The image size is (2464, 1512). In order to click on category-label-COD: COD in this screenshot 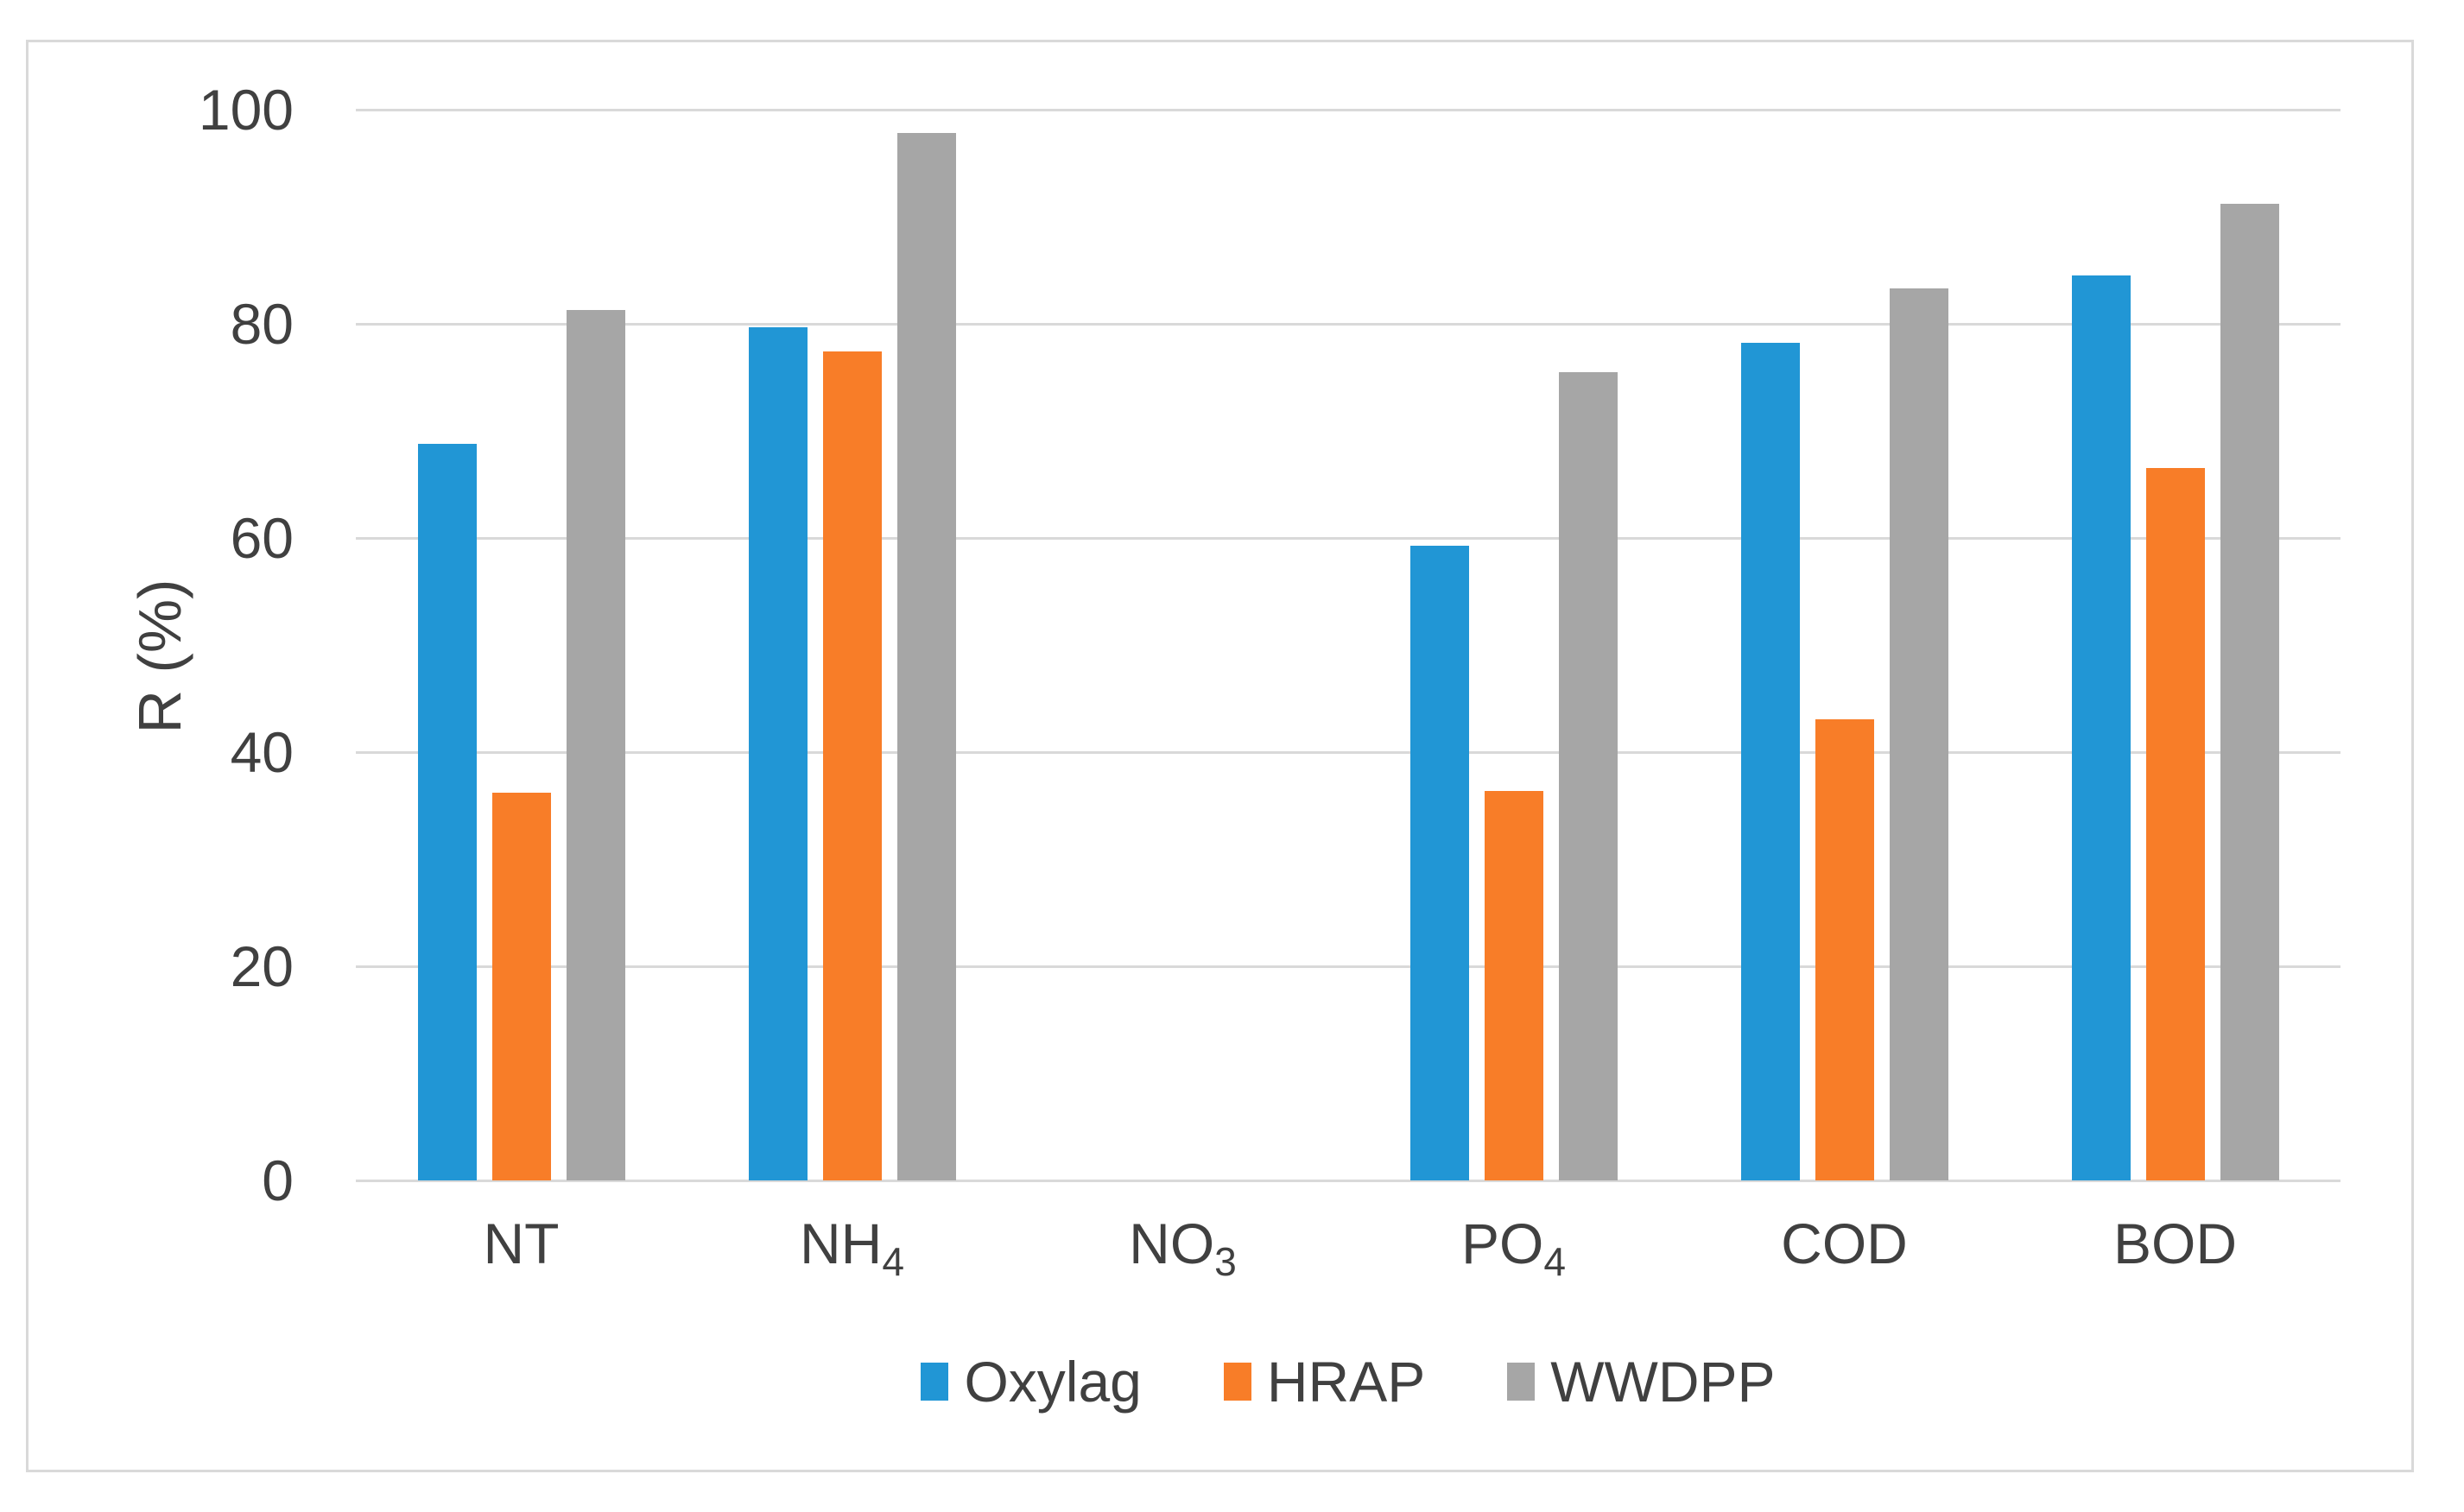, I will do `click(1844, 1243)`.